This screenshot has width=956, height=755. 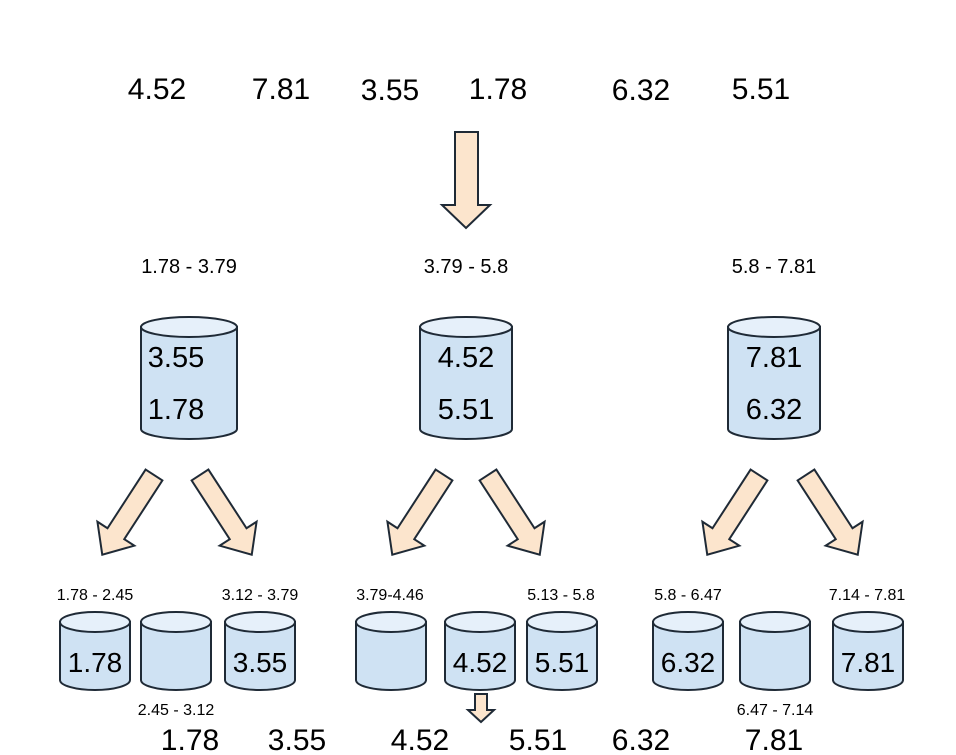 What do you see at coordinates (95, 595) in the screenshot?
I see `sub-bucket-range-label: 1.78 - 2.45` at bounding box center [95, 595].